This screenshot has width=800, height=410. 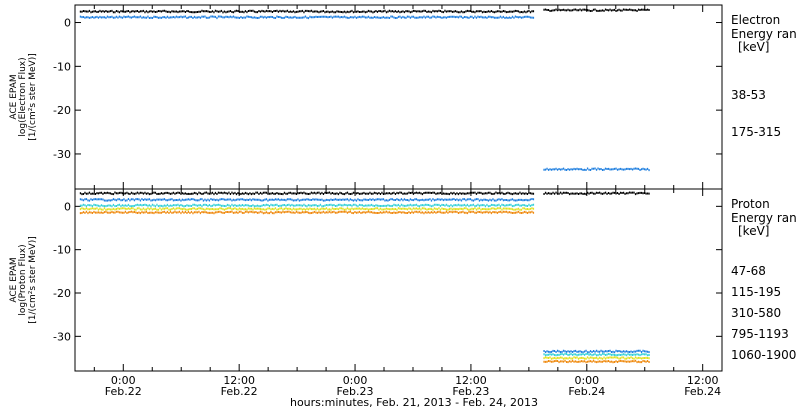 I want to click on y-axis-label: log(Electron Flux), so click(x=23, y=96).